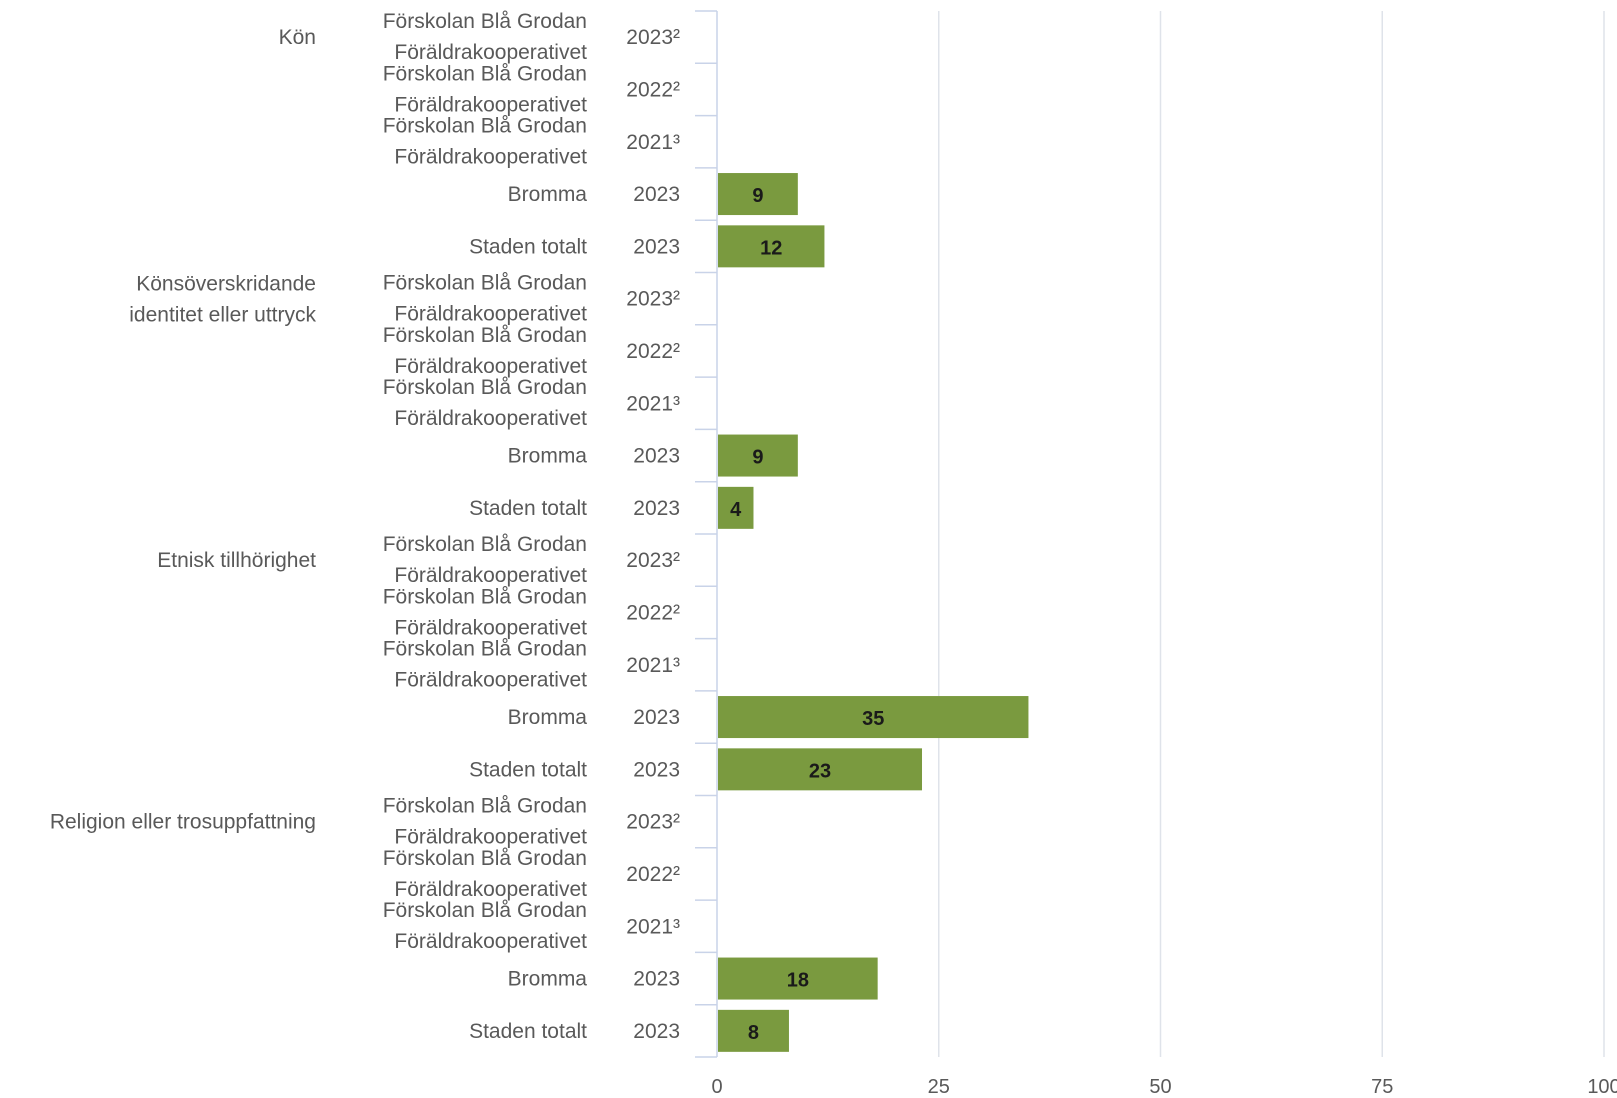 The width and height of the screenshot is (1617, 1098). I want to click on bar-value-label: 8, so click(753, 1033).